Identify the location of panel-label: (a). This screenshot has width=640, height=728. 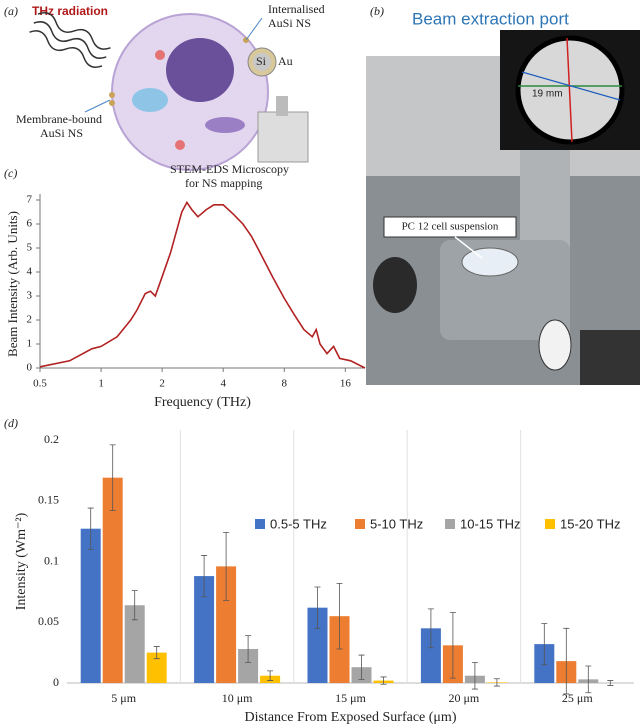
(11, 11).